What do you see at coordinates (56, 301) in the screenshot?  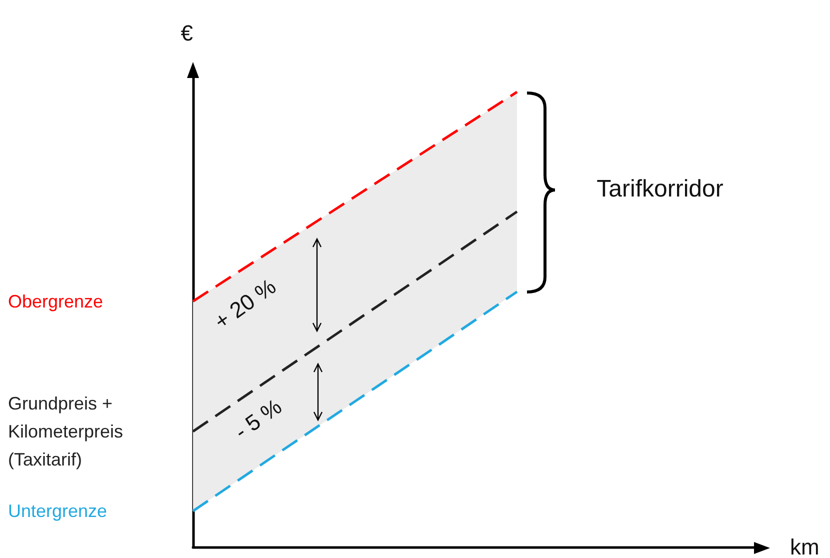 I see `text: Obergrenze` at bounding box center [56, 301].